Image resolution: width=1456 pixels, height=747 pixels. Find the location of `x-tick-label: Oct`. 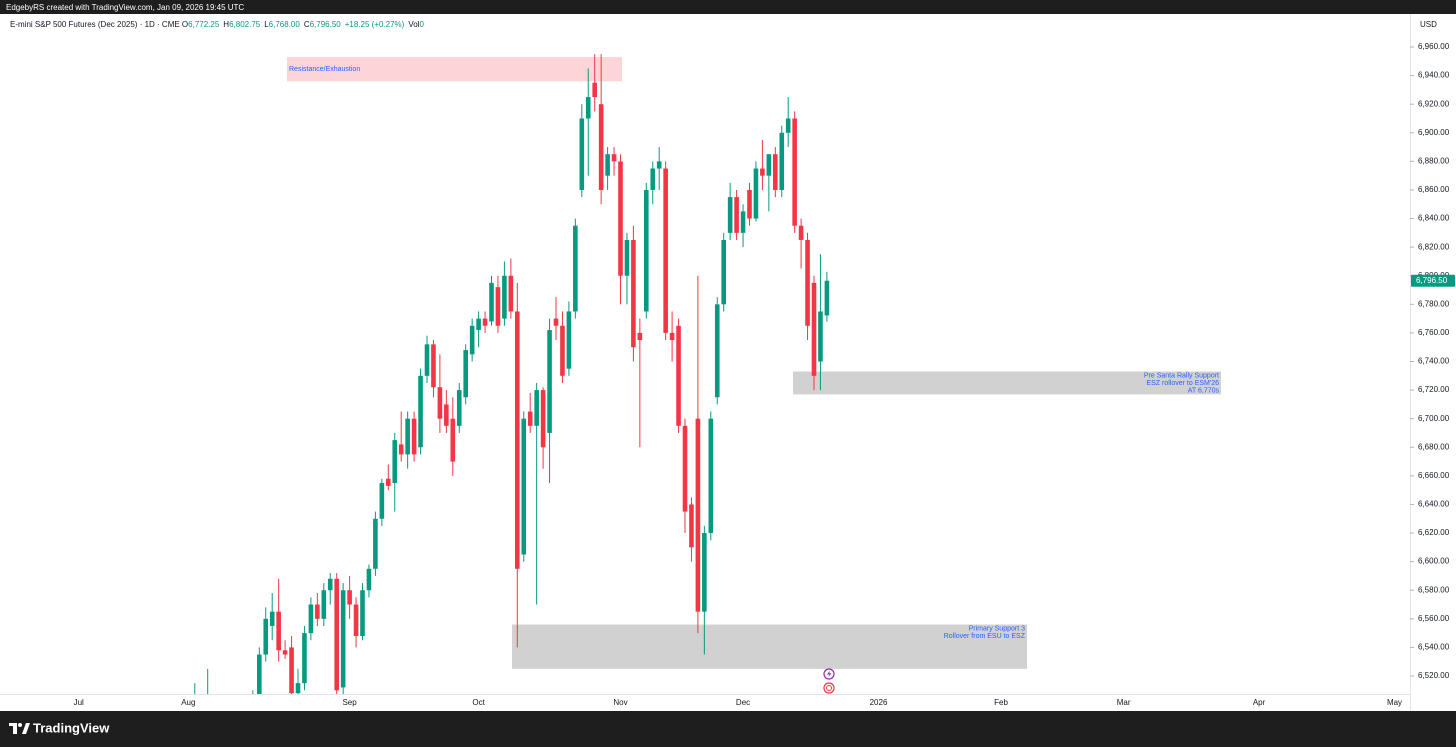

x-tick-label: Oct is located at coordinates (478, 702).